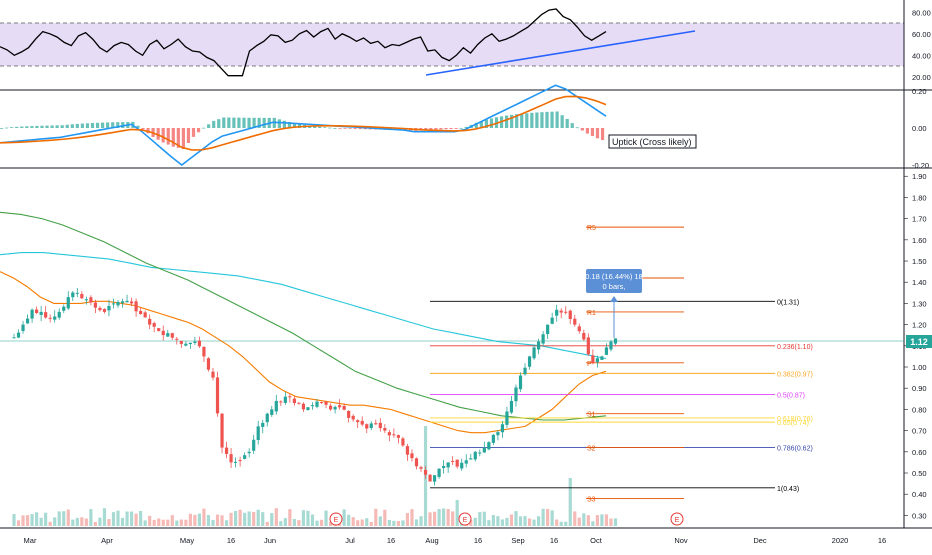  Describe the element at coordinates (920, 165) in the screenshot. I see `macd-tick-label: -0.20` at that location.